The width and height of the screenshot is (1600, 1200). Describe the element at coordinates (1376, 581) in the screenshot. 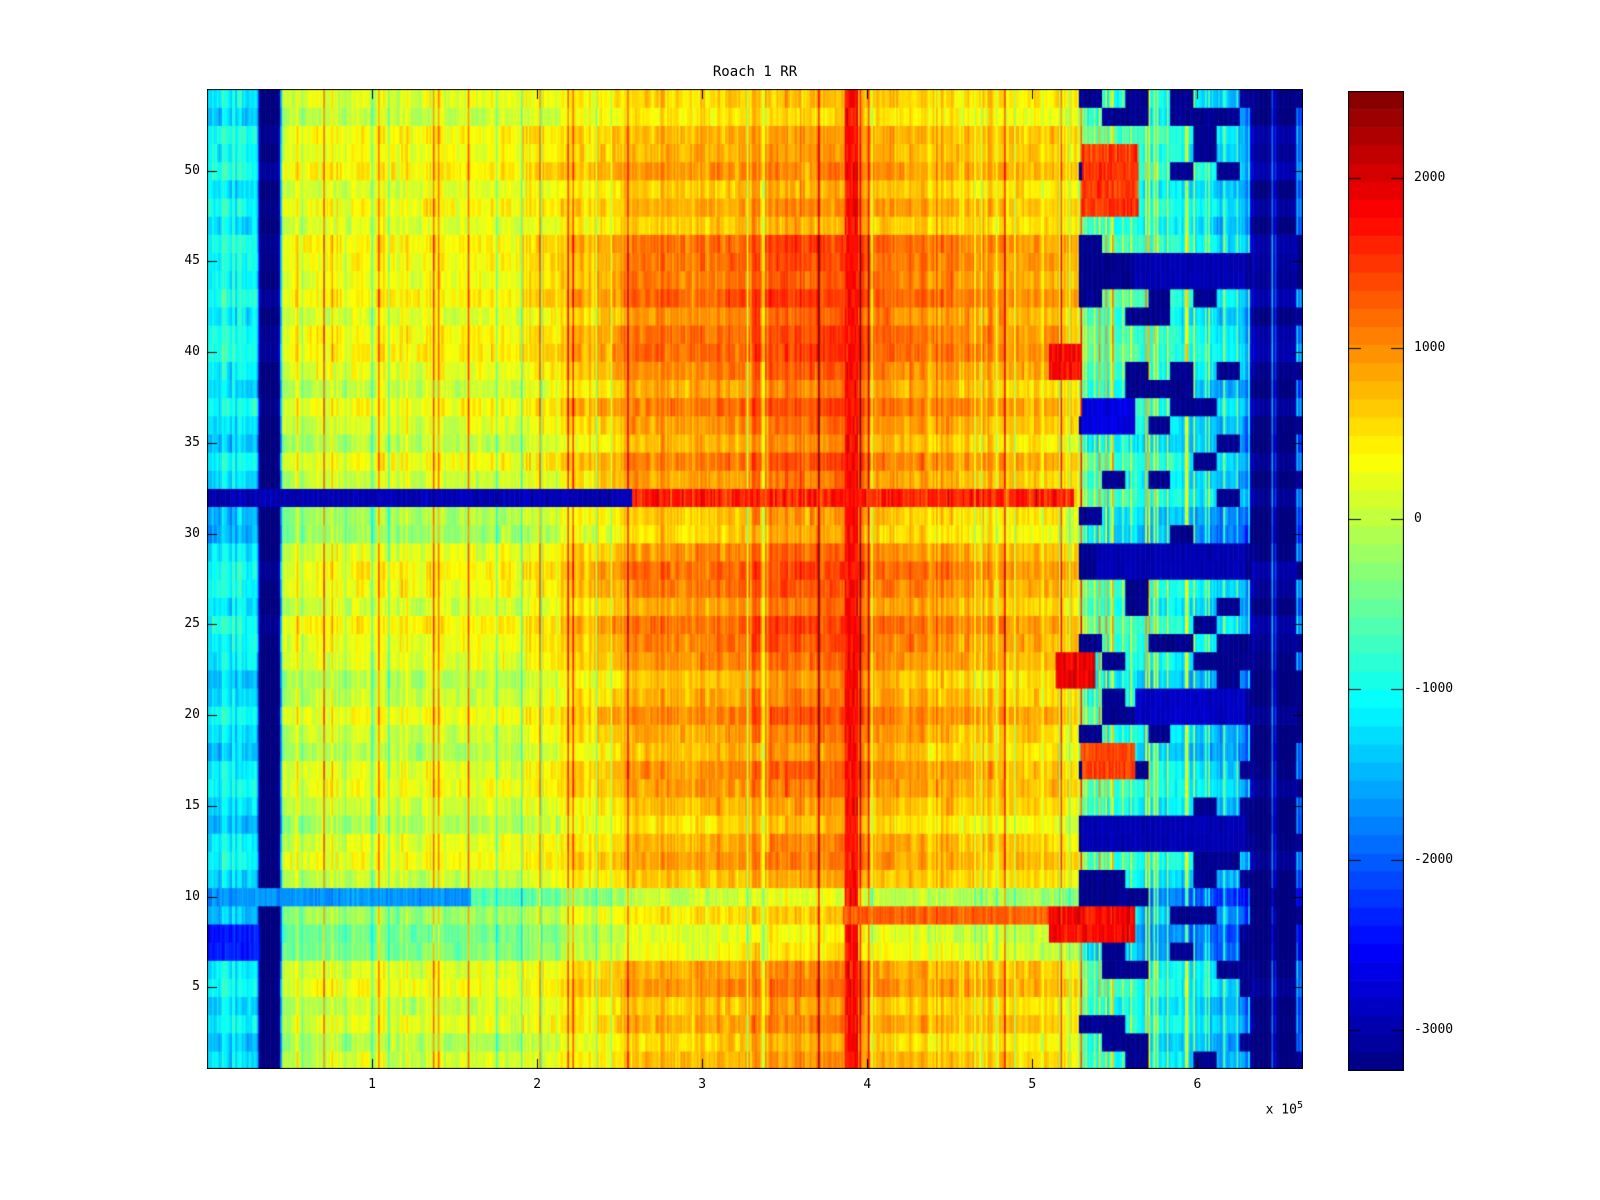

I see `colorbar-canvas` at that location.